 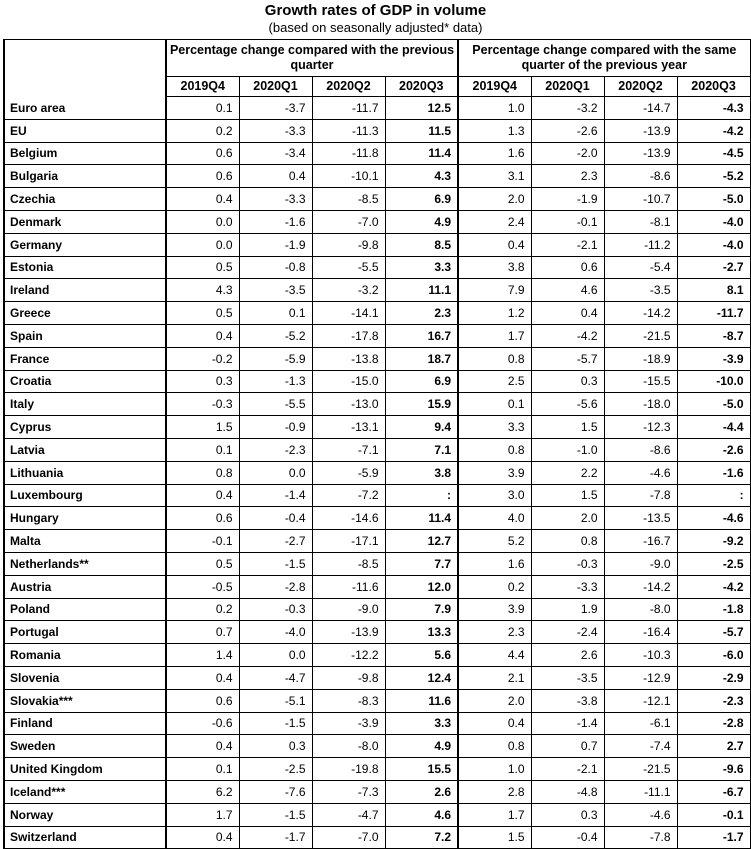 What do you see at coordinates (421, 450) in the screenshot?
I see `value-cell: 7.1` at bounding box center [421, 450].